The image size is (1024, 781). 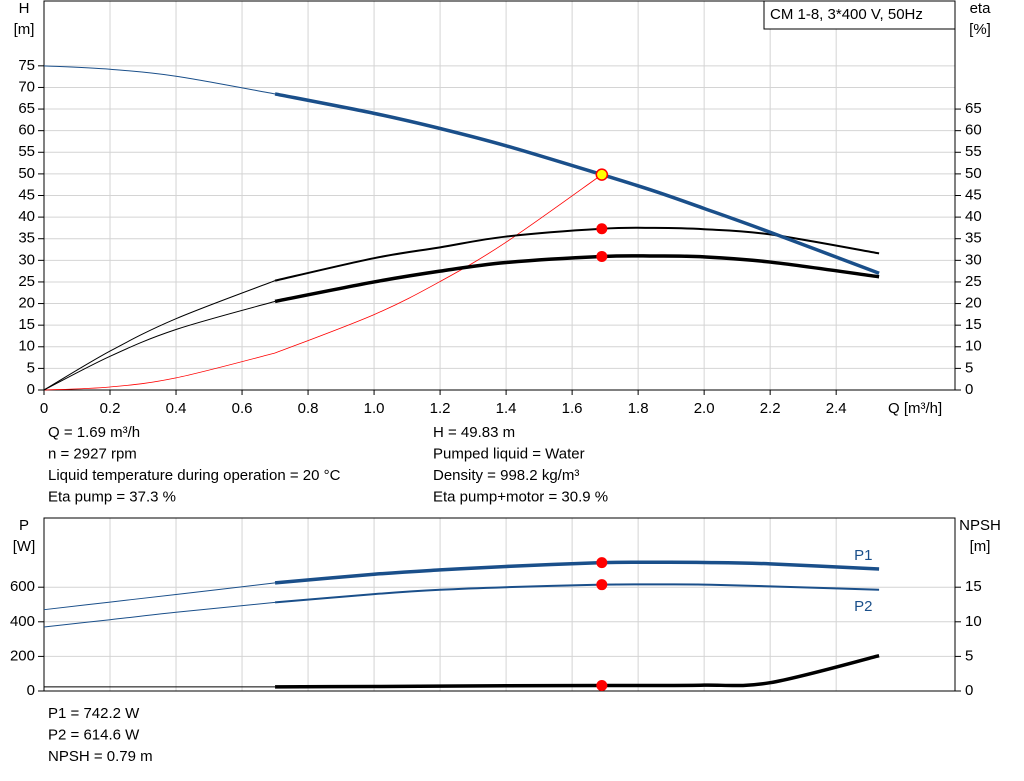 What do you see at coordinates (112, 496) in the screenshot?
I see `info-text: Eta pump = 37.3 %` at bounding box center [112, 496].